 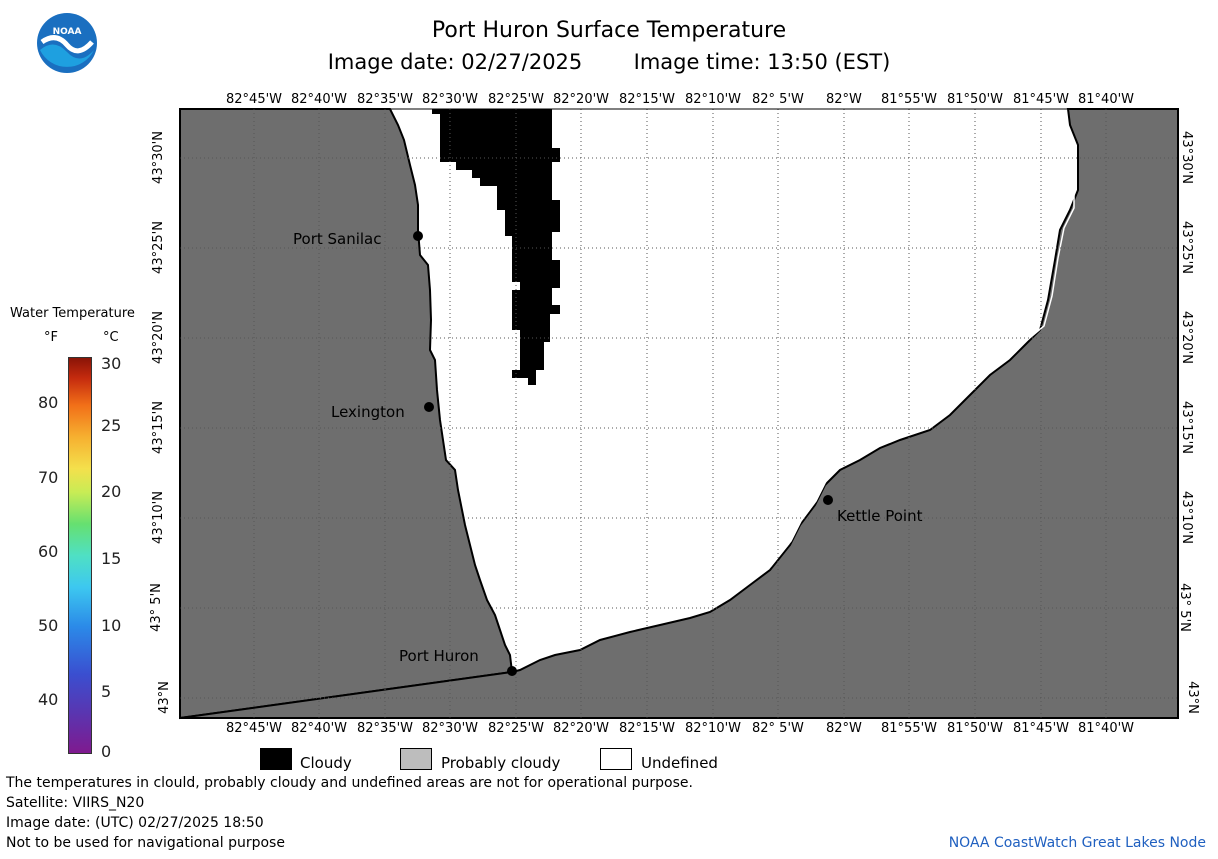 What do you see at coordinates (158, 337) in the screenshot?
I see `left-tick: 43°20'N` at bounding box center [158, 337].